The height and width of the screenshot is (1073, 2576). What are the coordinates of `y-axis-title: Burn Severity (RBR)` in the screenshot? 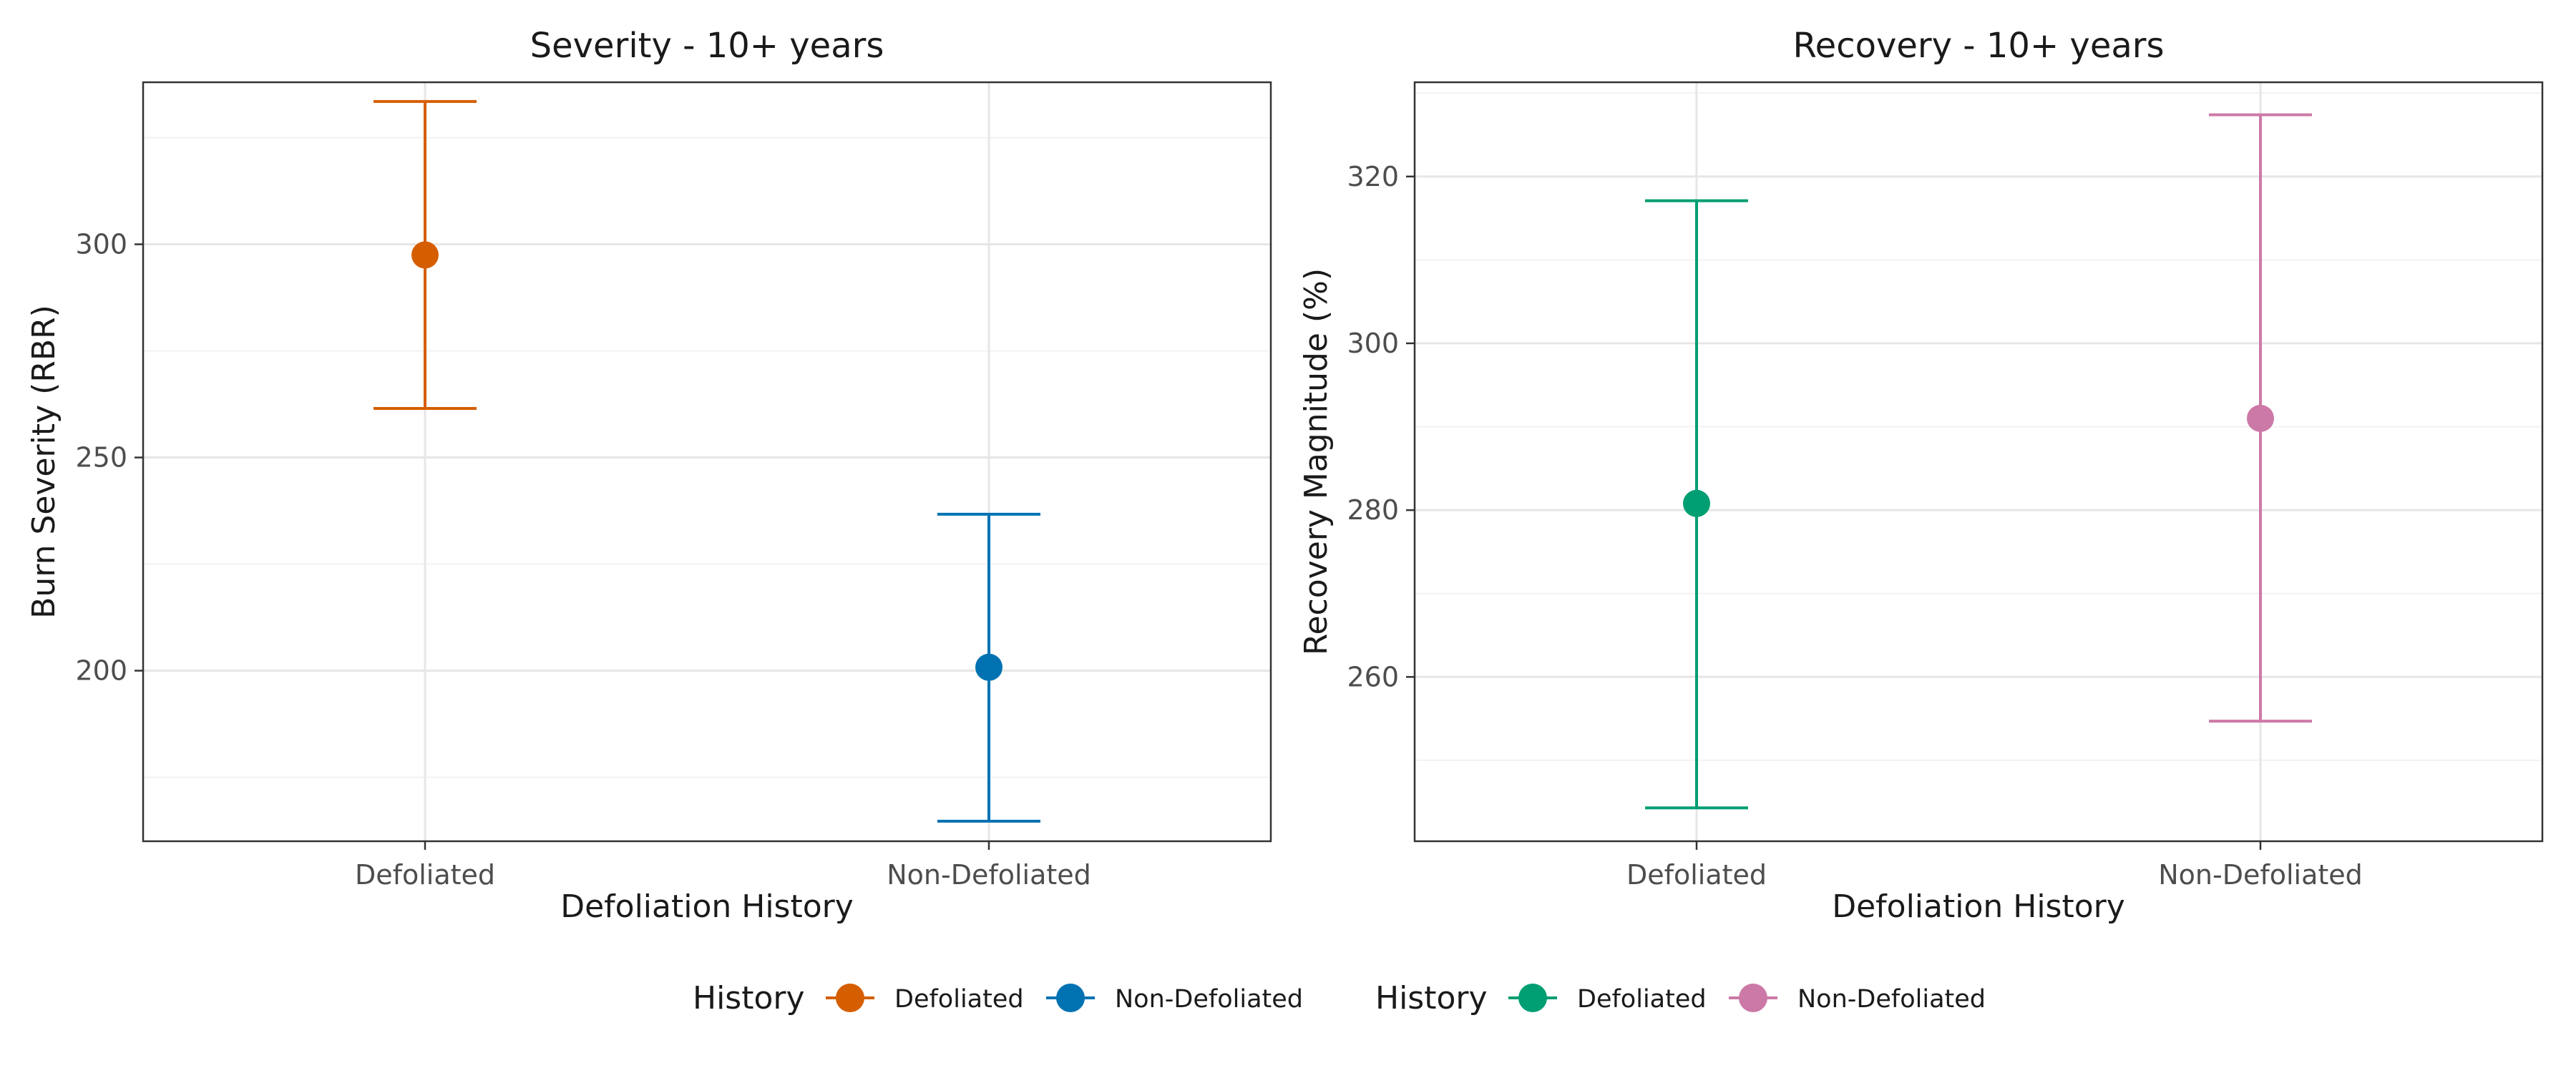 It's located at (44, 462).